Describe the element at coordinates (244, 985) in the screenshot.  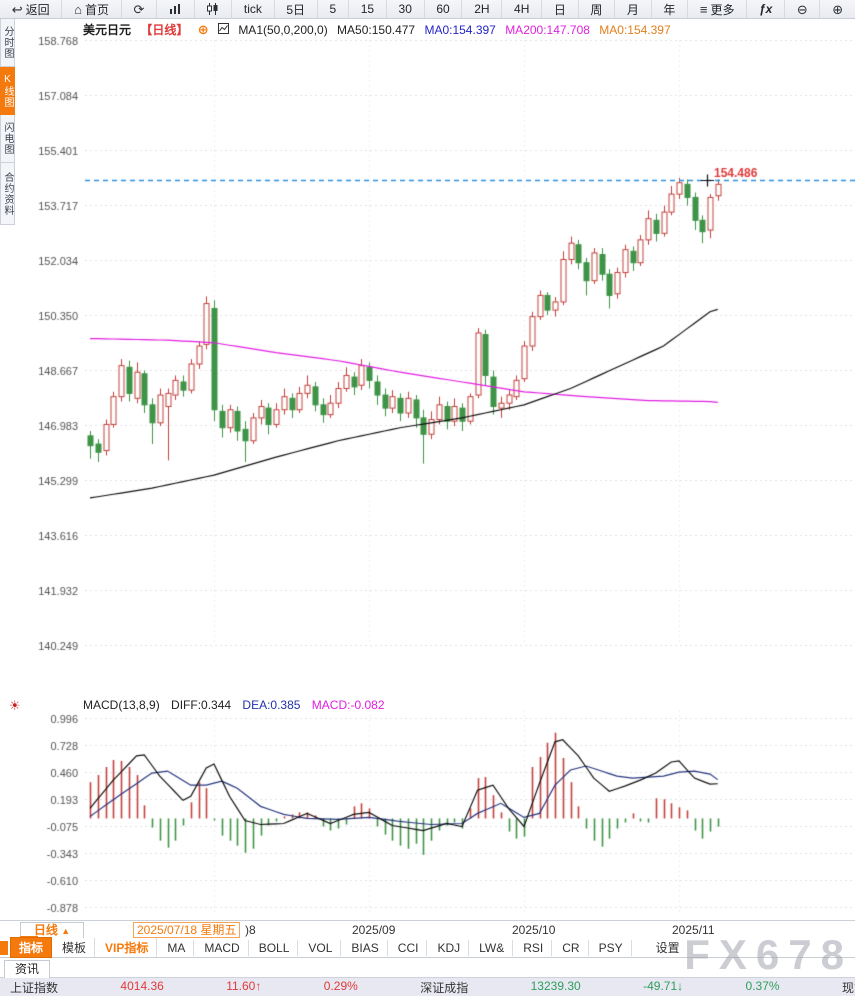
I see `ticker-change: 11.60↑` at that location.